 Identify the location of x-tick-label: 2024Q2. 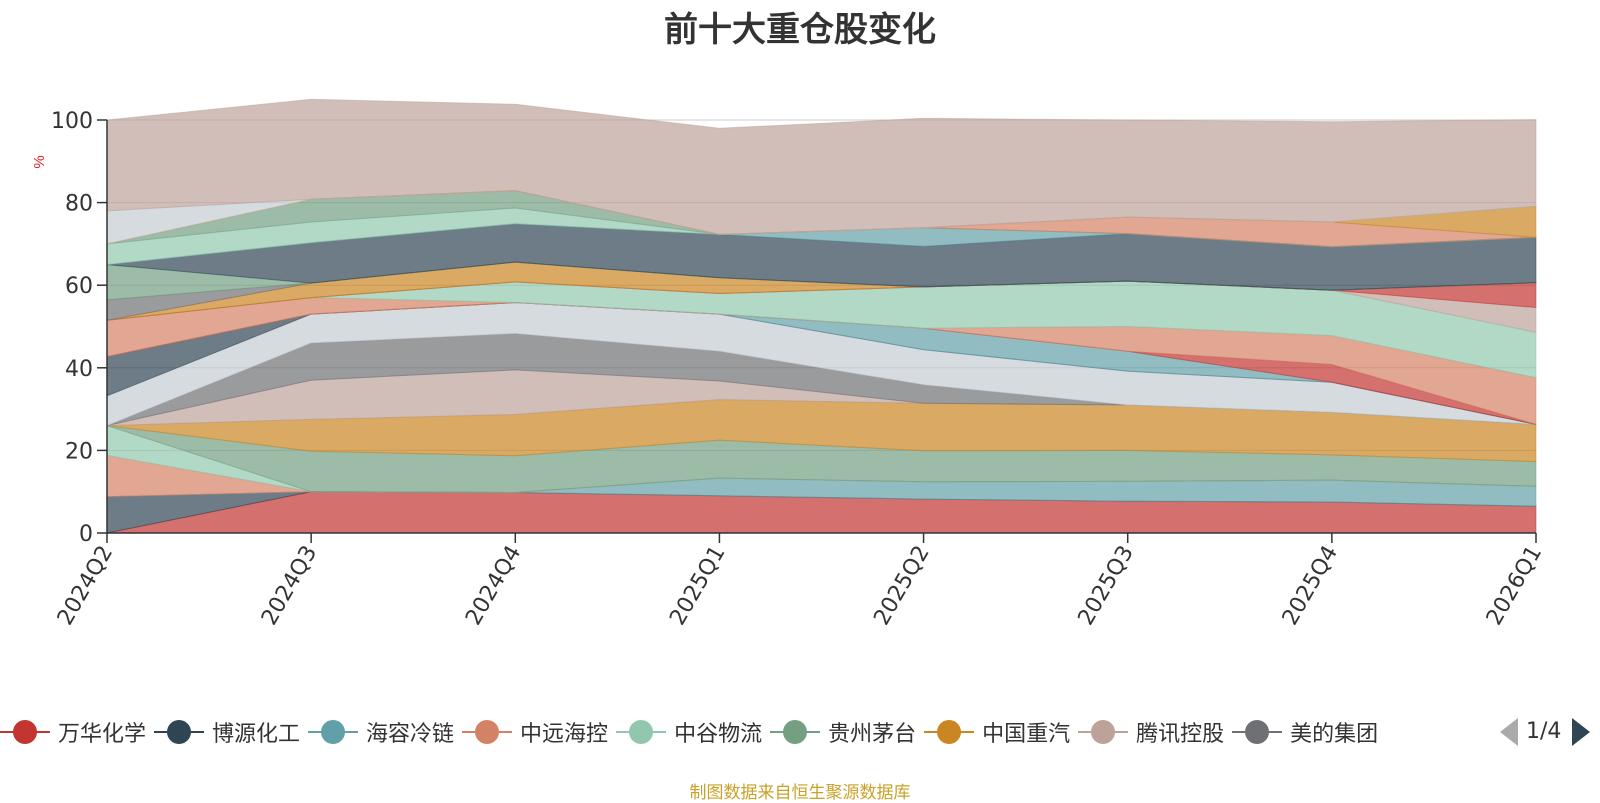
(85, 586).